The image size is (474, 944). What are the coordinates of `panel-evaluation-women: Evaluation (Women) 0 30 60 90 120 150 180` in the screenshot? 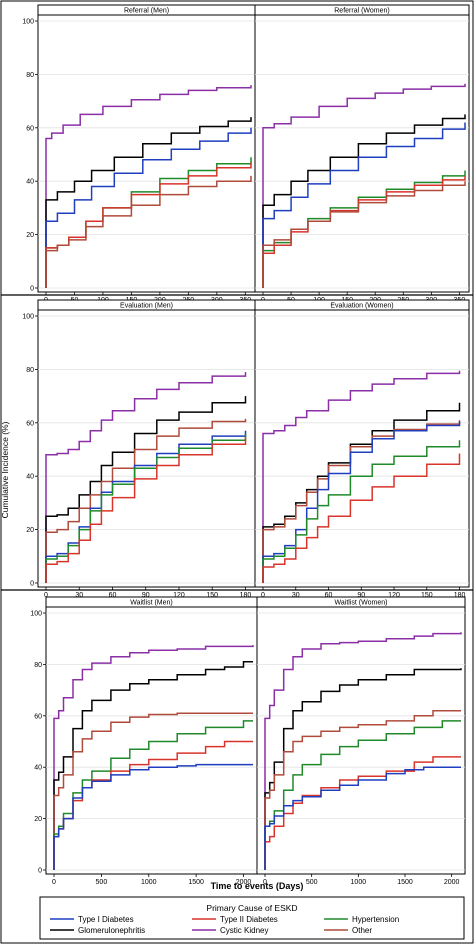 It's located at (362, 449).